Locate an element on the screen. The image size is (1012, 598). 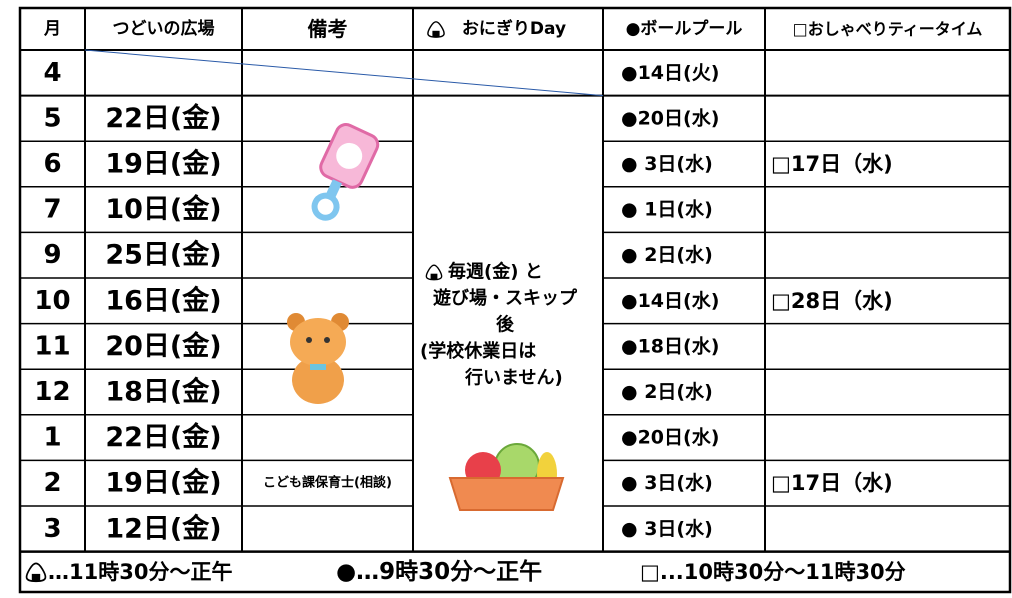
basket is located at coordinates (506, 494).